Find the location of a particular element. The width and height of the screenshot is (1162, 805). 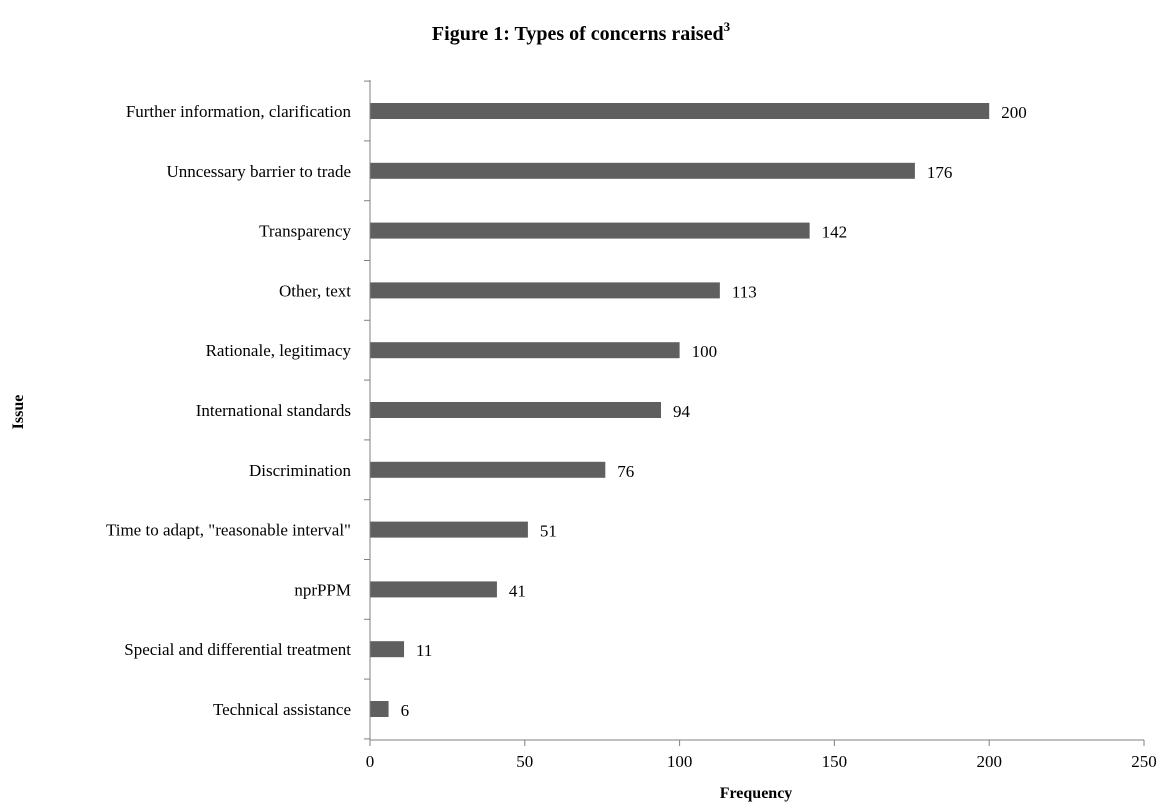

data-label: 113 is located at coordinates (744, 291).